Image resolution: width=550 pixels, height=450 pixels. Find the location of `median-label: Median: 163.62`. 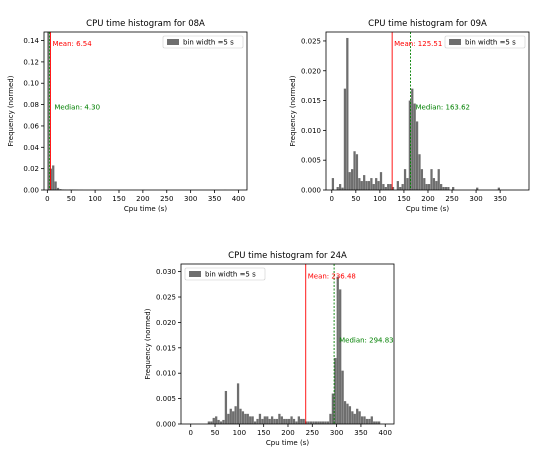

median-label: Median: 163.62 is located at coordinates (442, 107).